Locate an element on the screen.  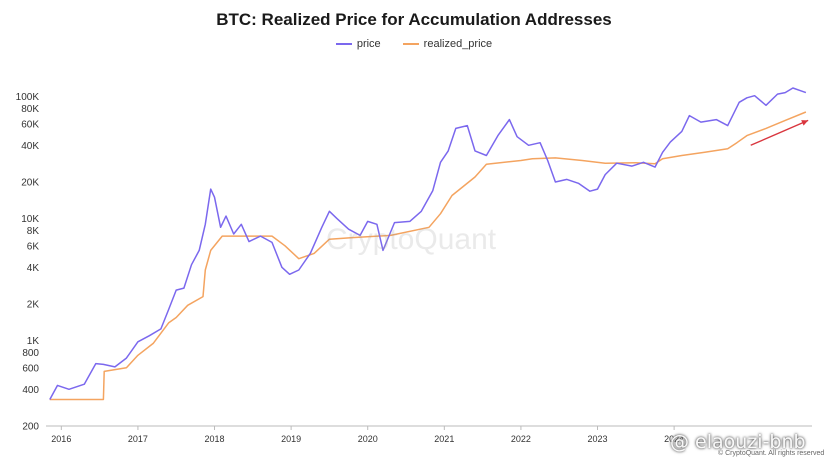
user-handle: @ elaouzi-bnb is located at coordinates (738, 442).